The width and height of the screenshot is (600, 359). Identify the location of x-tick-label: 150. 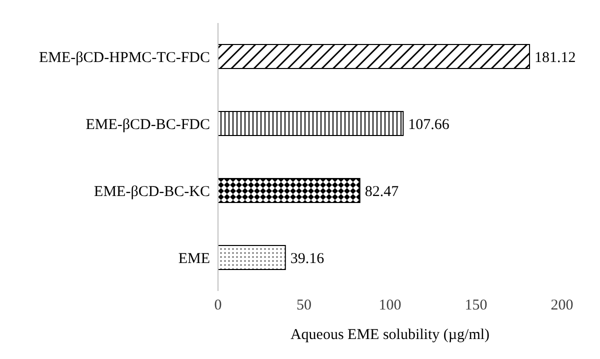
(476, 306).